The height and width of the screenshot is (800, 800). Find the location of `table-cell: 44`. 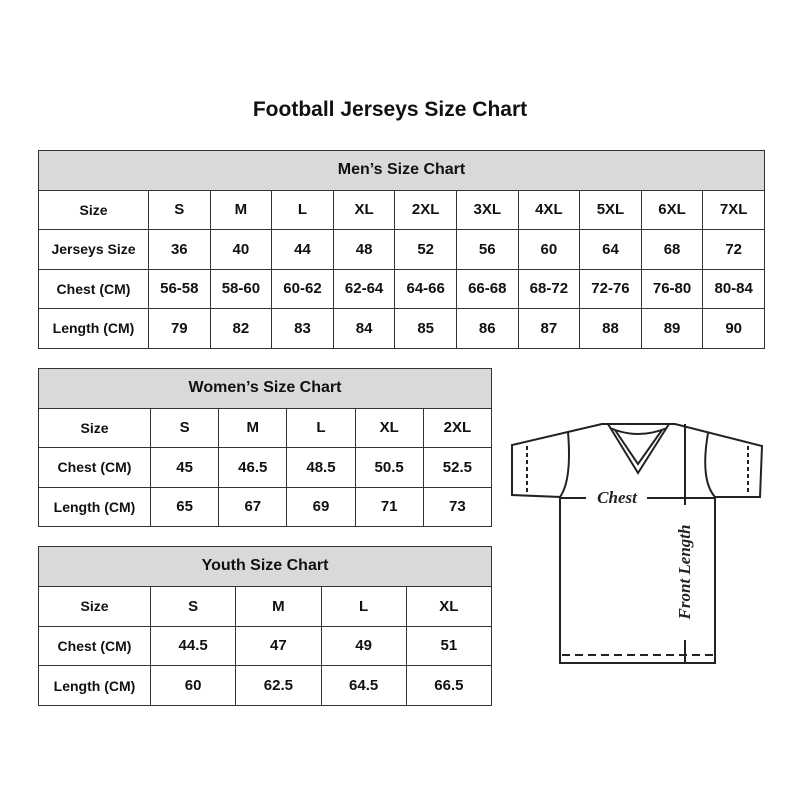

table-cell: 44 is located at coordinates (302, 249).